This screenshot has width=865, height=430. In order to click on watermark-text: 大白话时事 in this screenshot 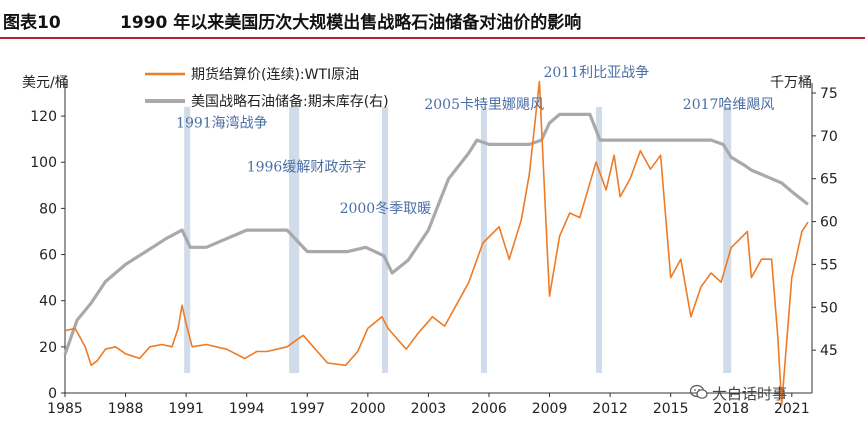, I will do `click(750, 394)`.